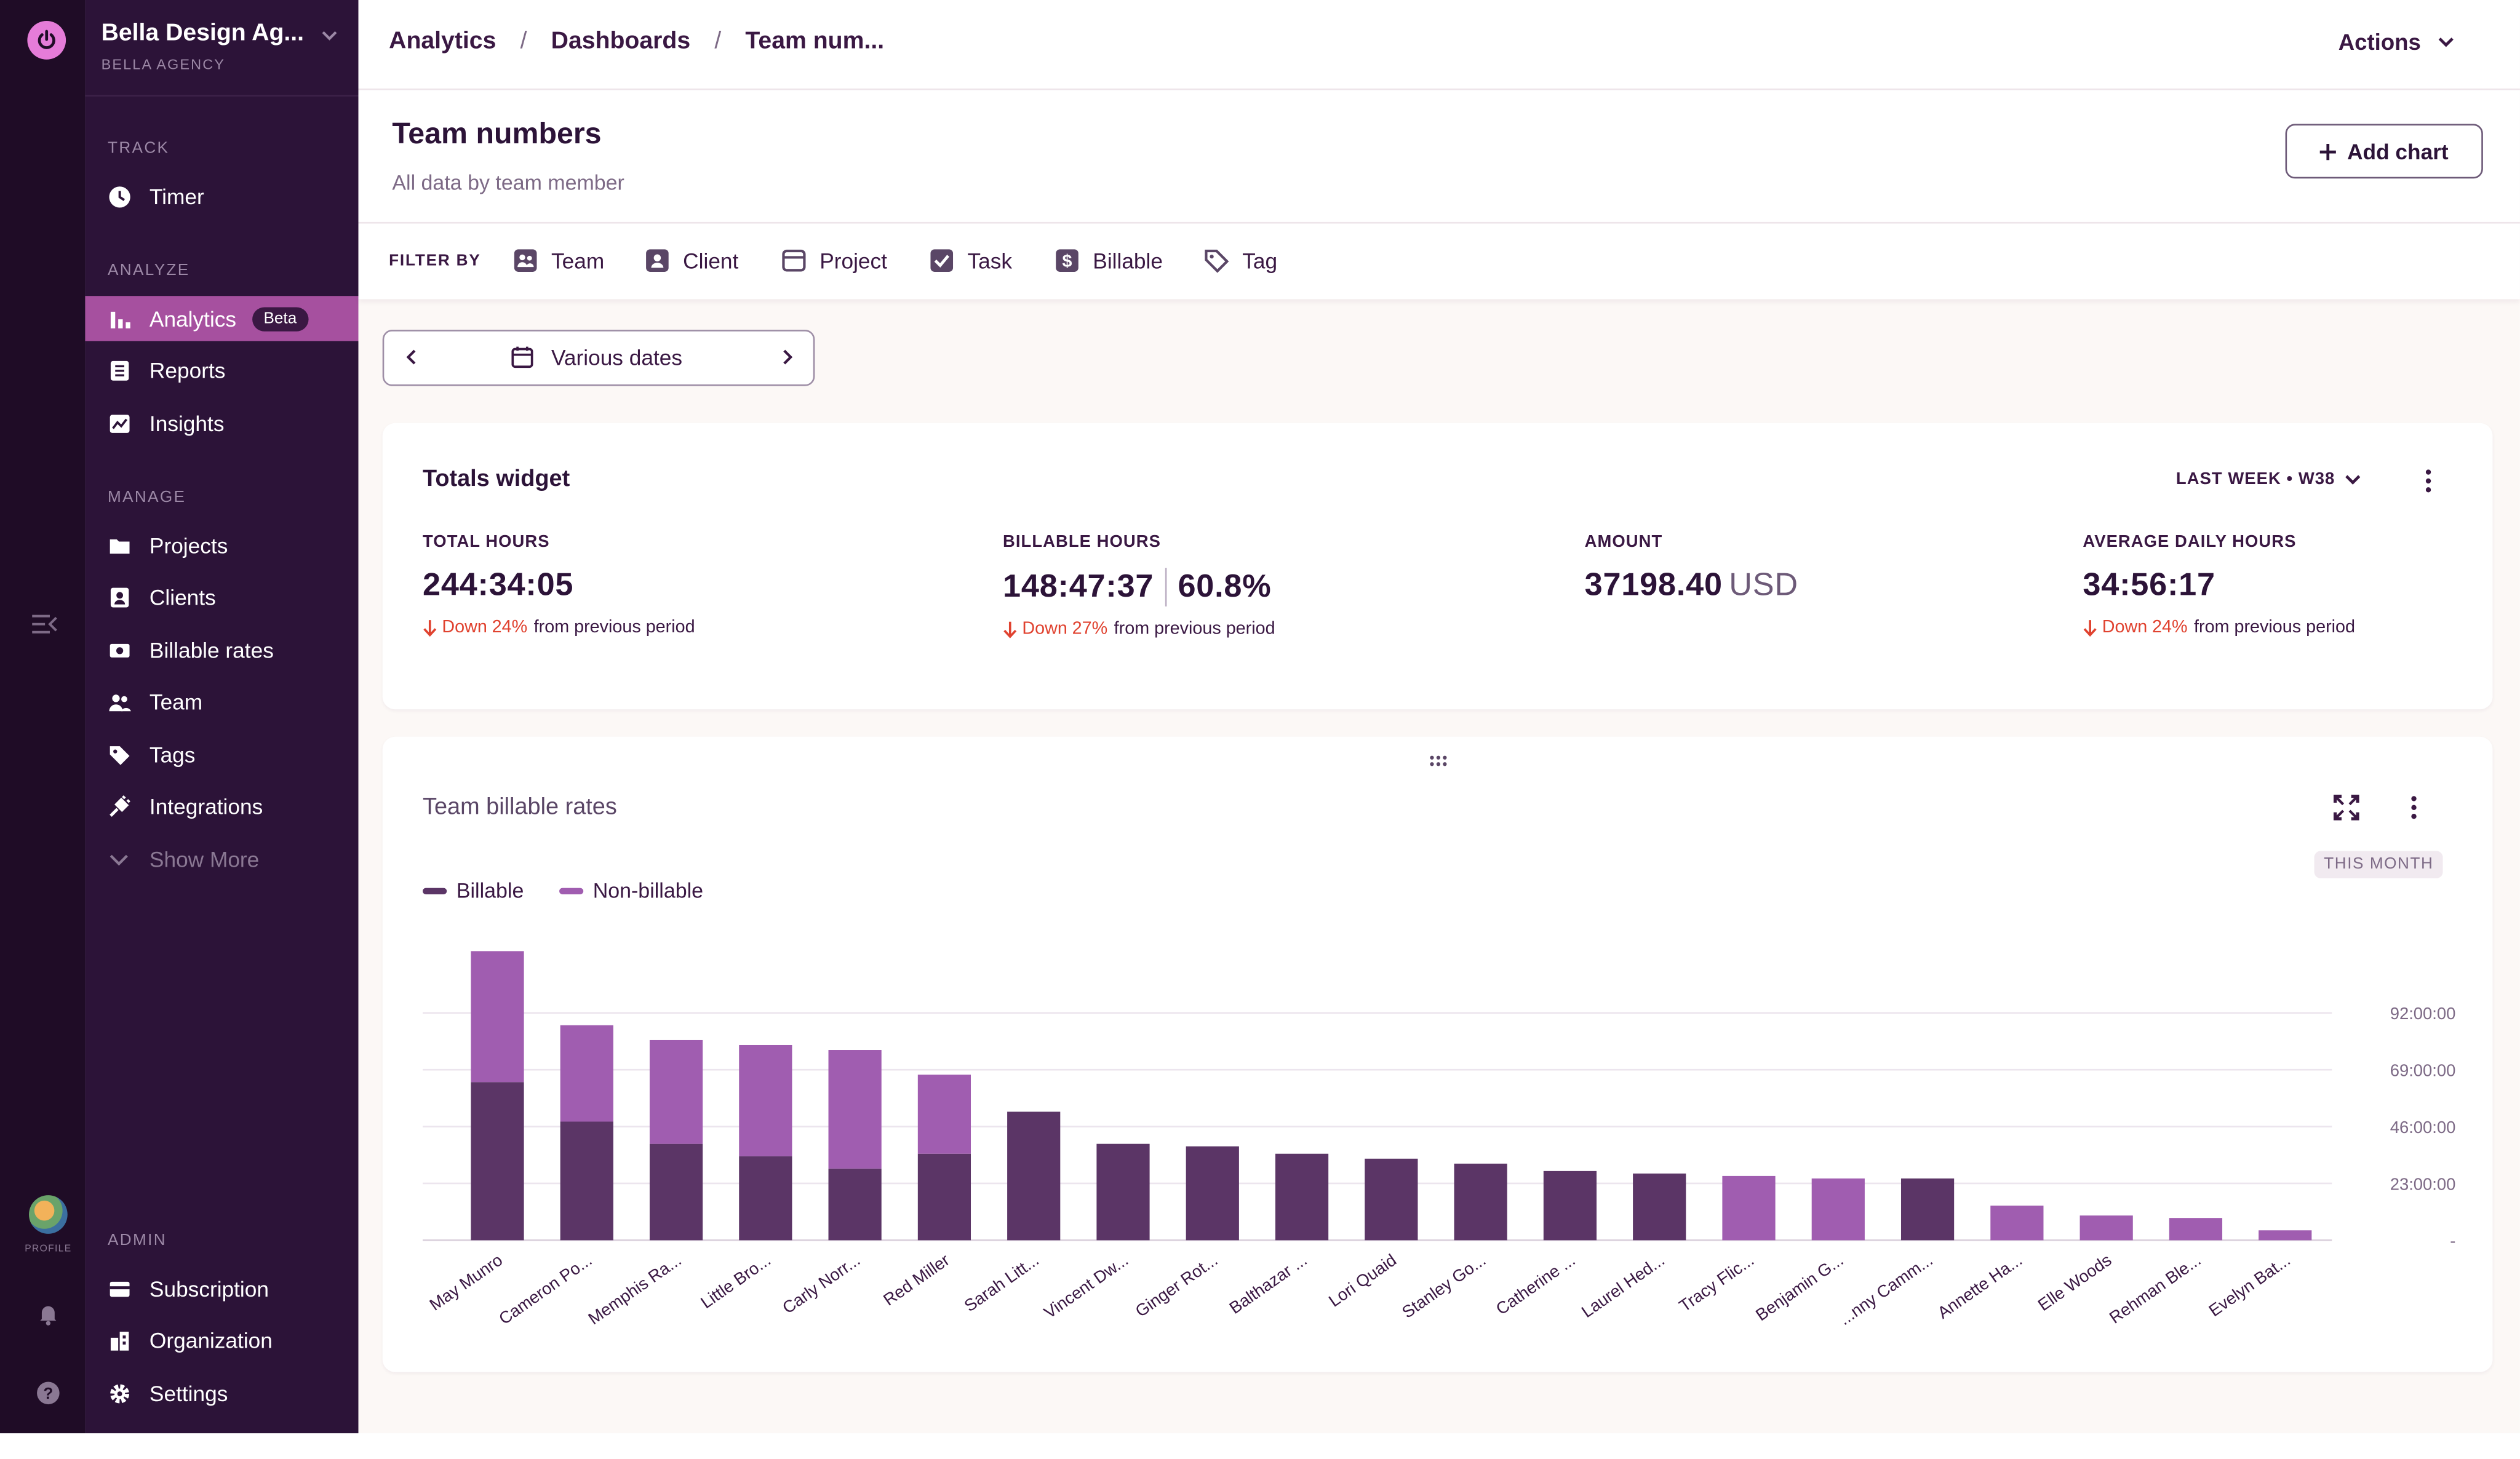 The width and height of the screenshot is (2520, 1459). What do you see at coordinates (221, 196) in the screenshot?
I see `sidebar-item-timer: Timer` at bounding box center [221, 196].